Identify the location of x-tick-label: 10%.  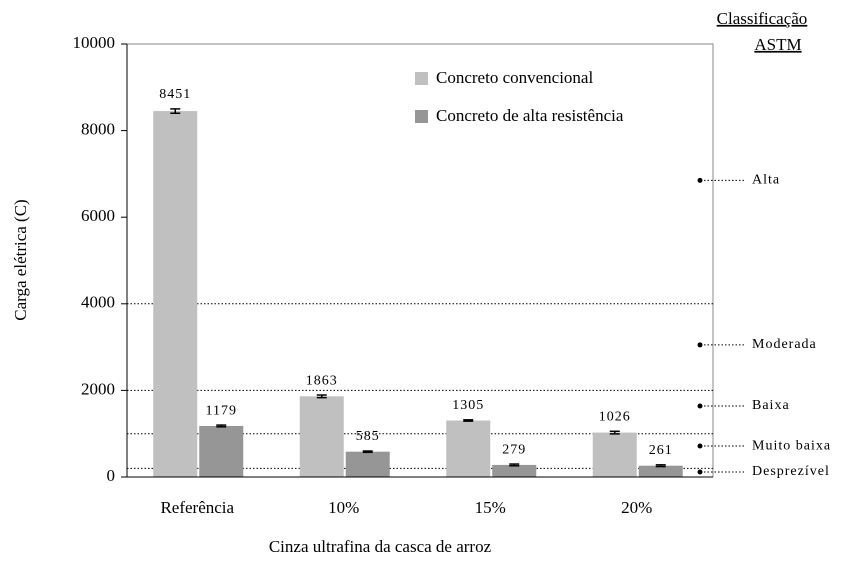
(343, 507).